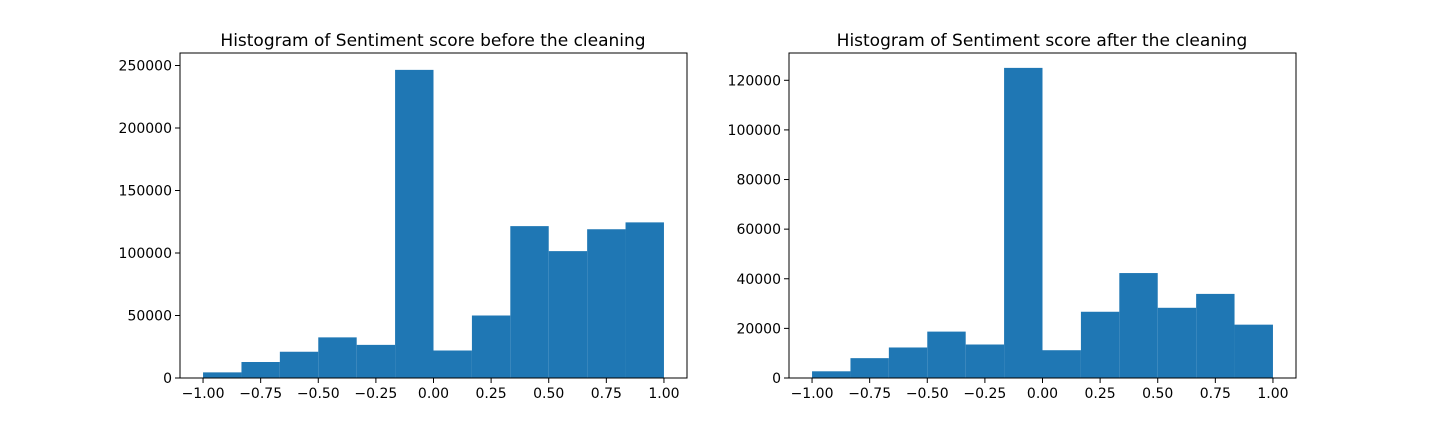 The width and height of the screenshot is (1440, 432). Describe the element at coordinates (754, 81) in the screenshot. I see `y-tick-label: 120000` at that location.